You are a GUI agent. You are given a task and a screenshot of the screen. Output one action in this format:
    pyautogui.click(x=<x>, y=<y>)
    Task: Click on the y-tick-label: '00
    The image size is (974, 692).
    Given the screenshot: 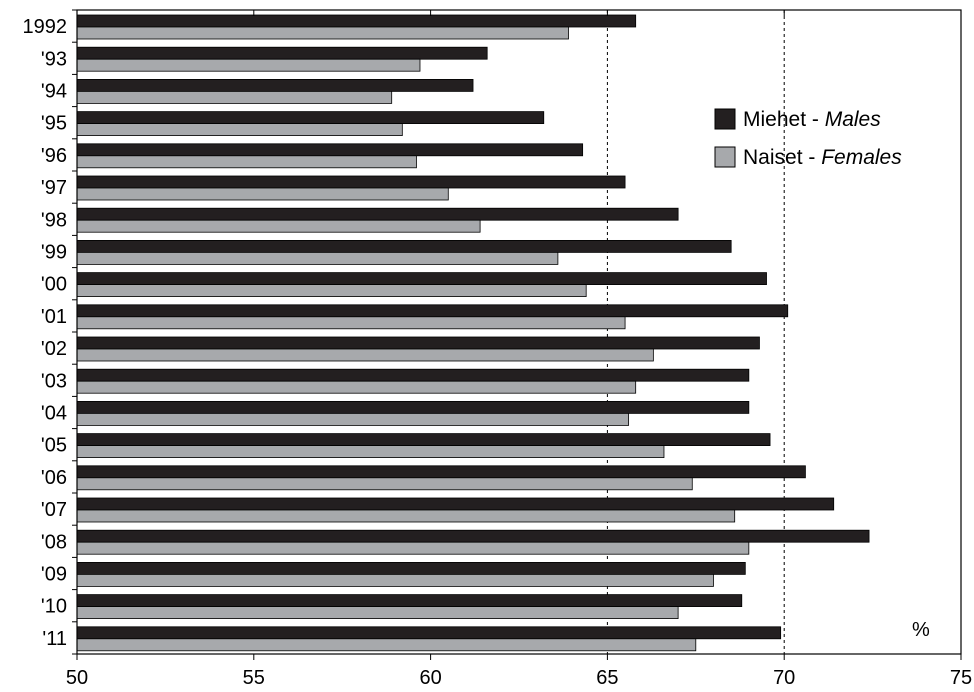 What is the action you would take?
    pyautogui.click(x=54, y=285)
    